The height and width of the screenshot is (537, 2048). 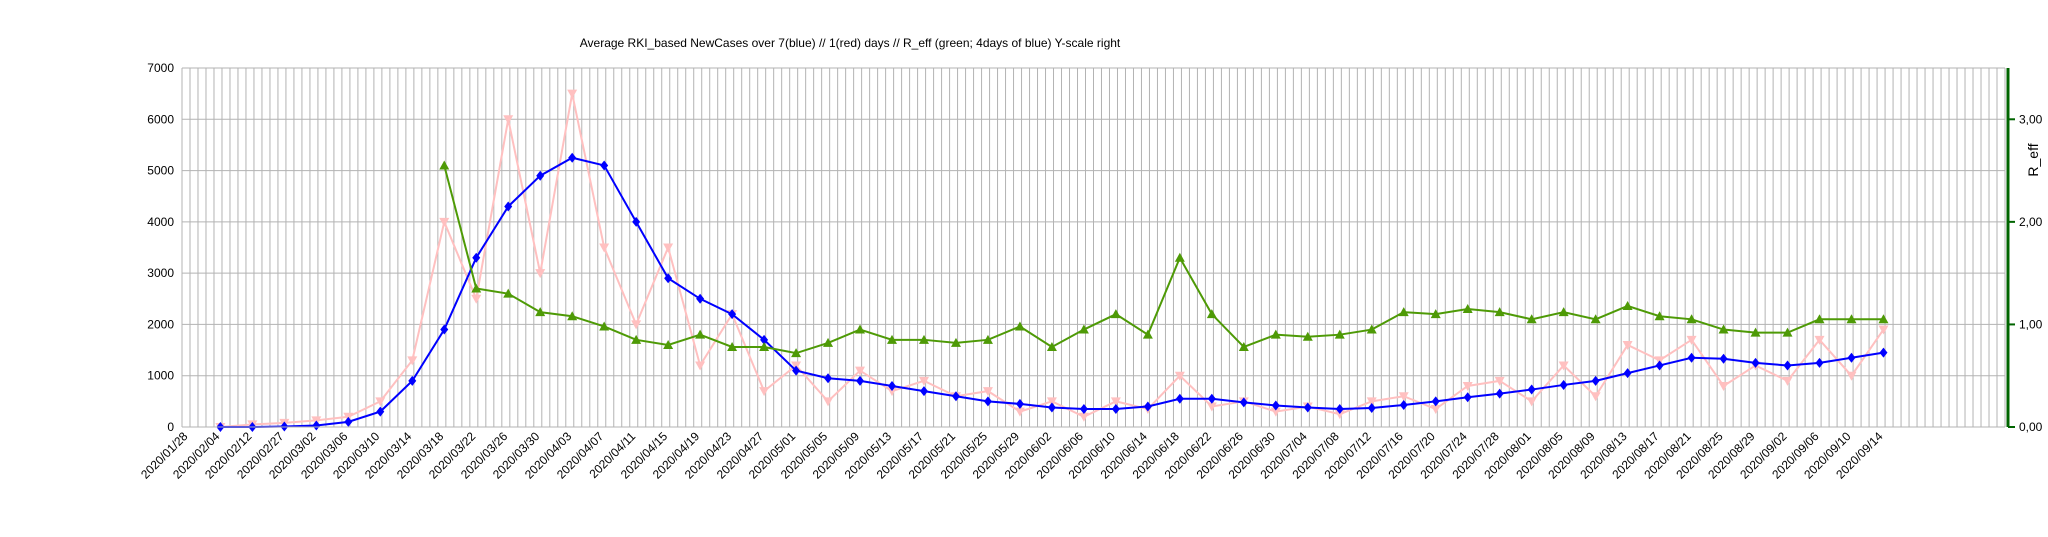 What do you see at coordinates (160, 273) in the screenshot?
I see `y-tick-label: 3000` at bounding box center [160, 273].